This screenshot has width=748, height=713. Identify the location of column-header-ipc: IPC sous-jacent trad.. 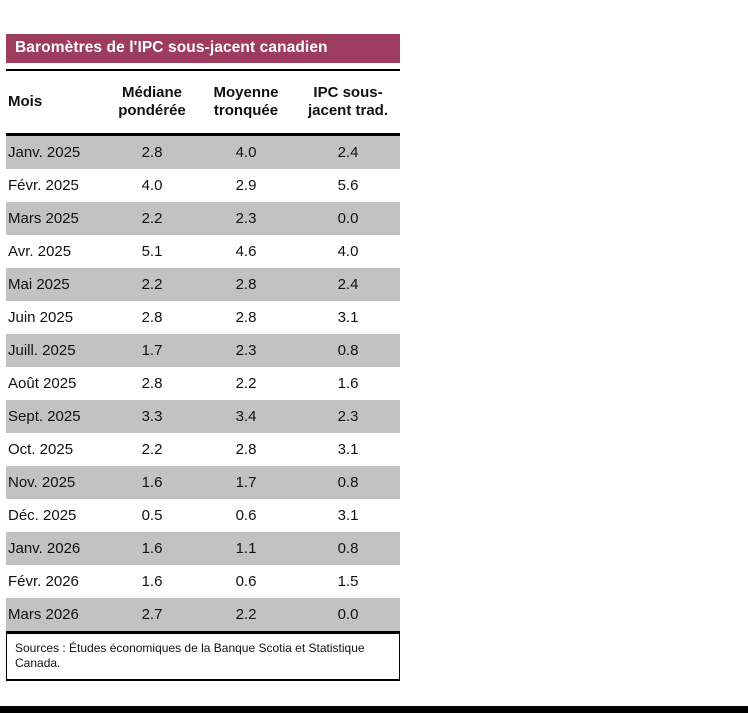
(348, 103).